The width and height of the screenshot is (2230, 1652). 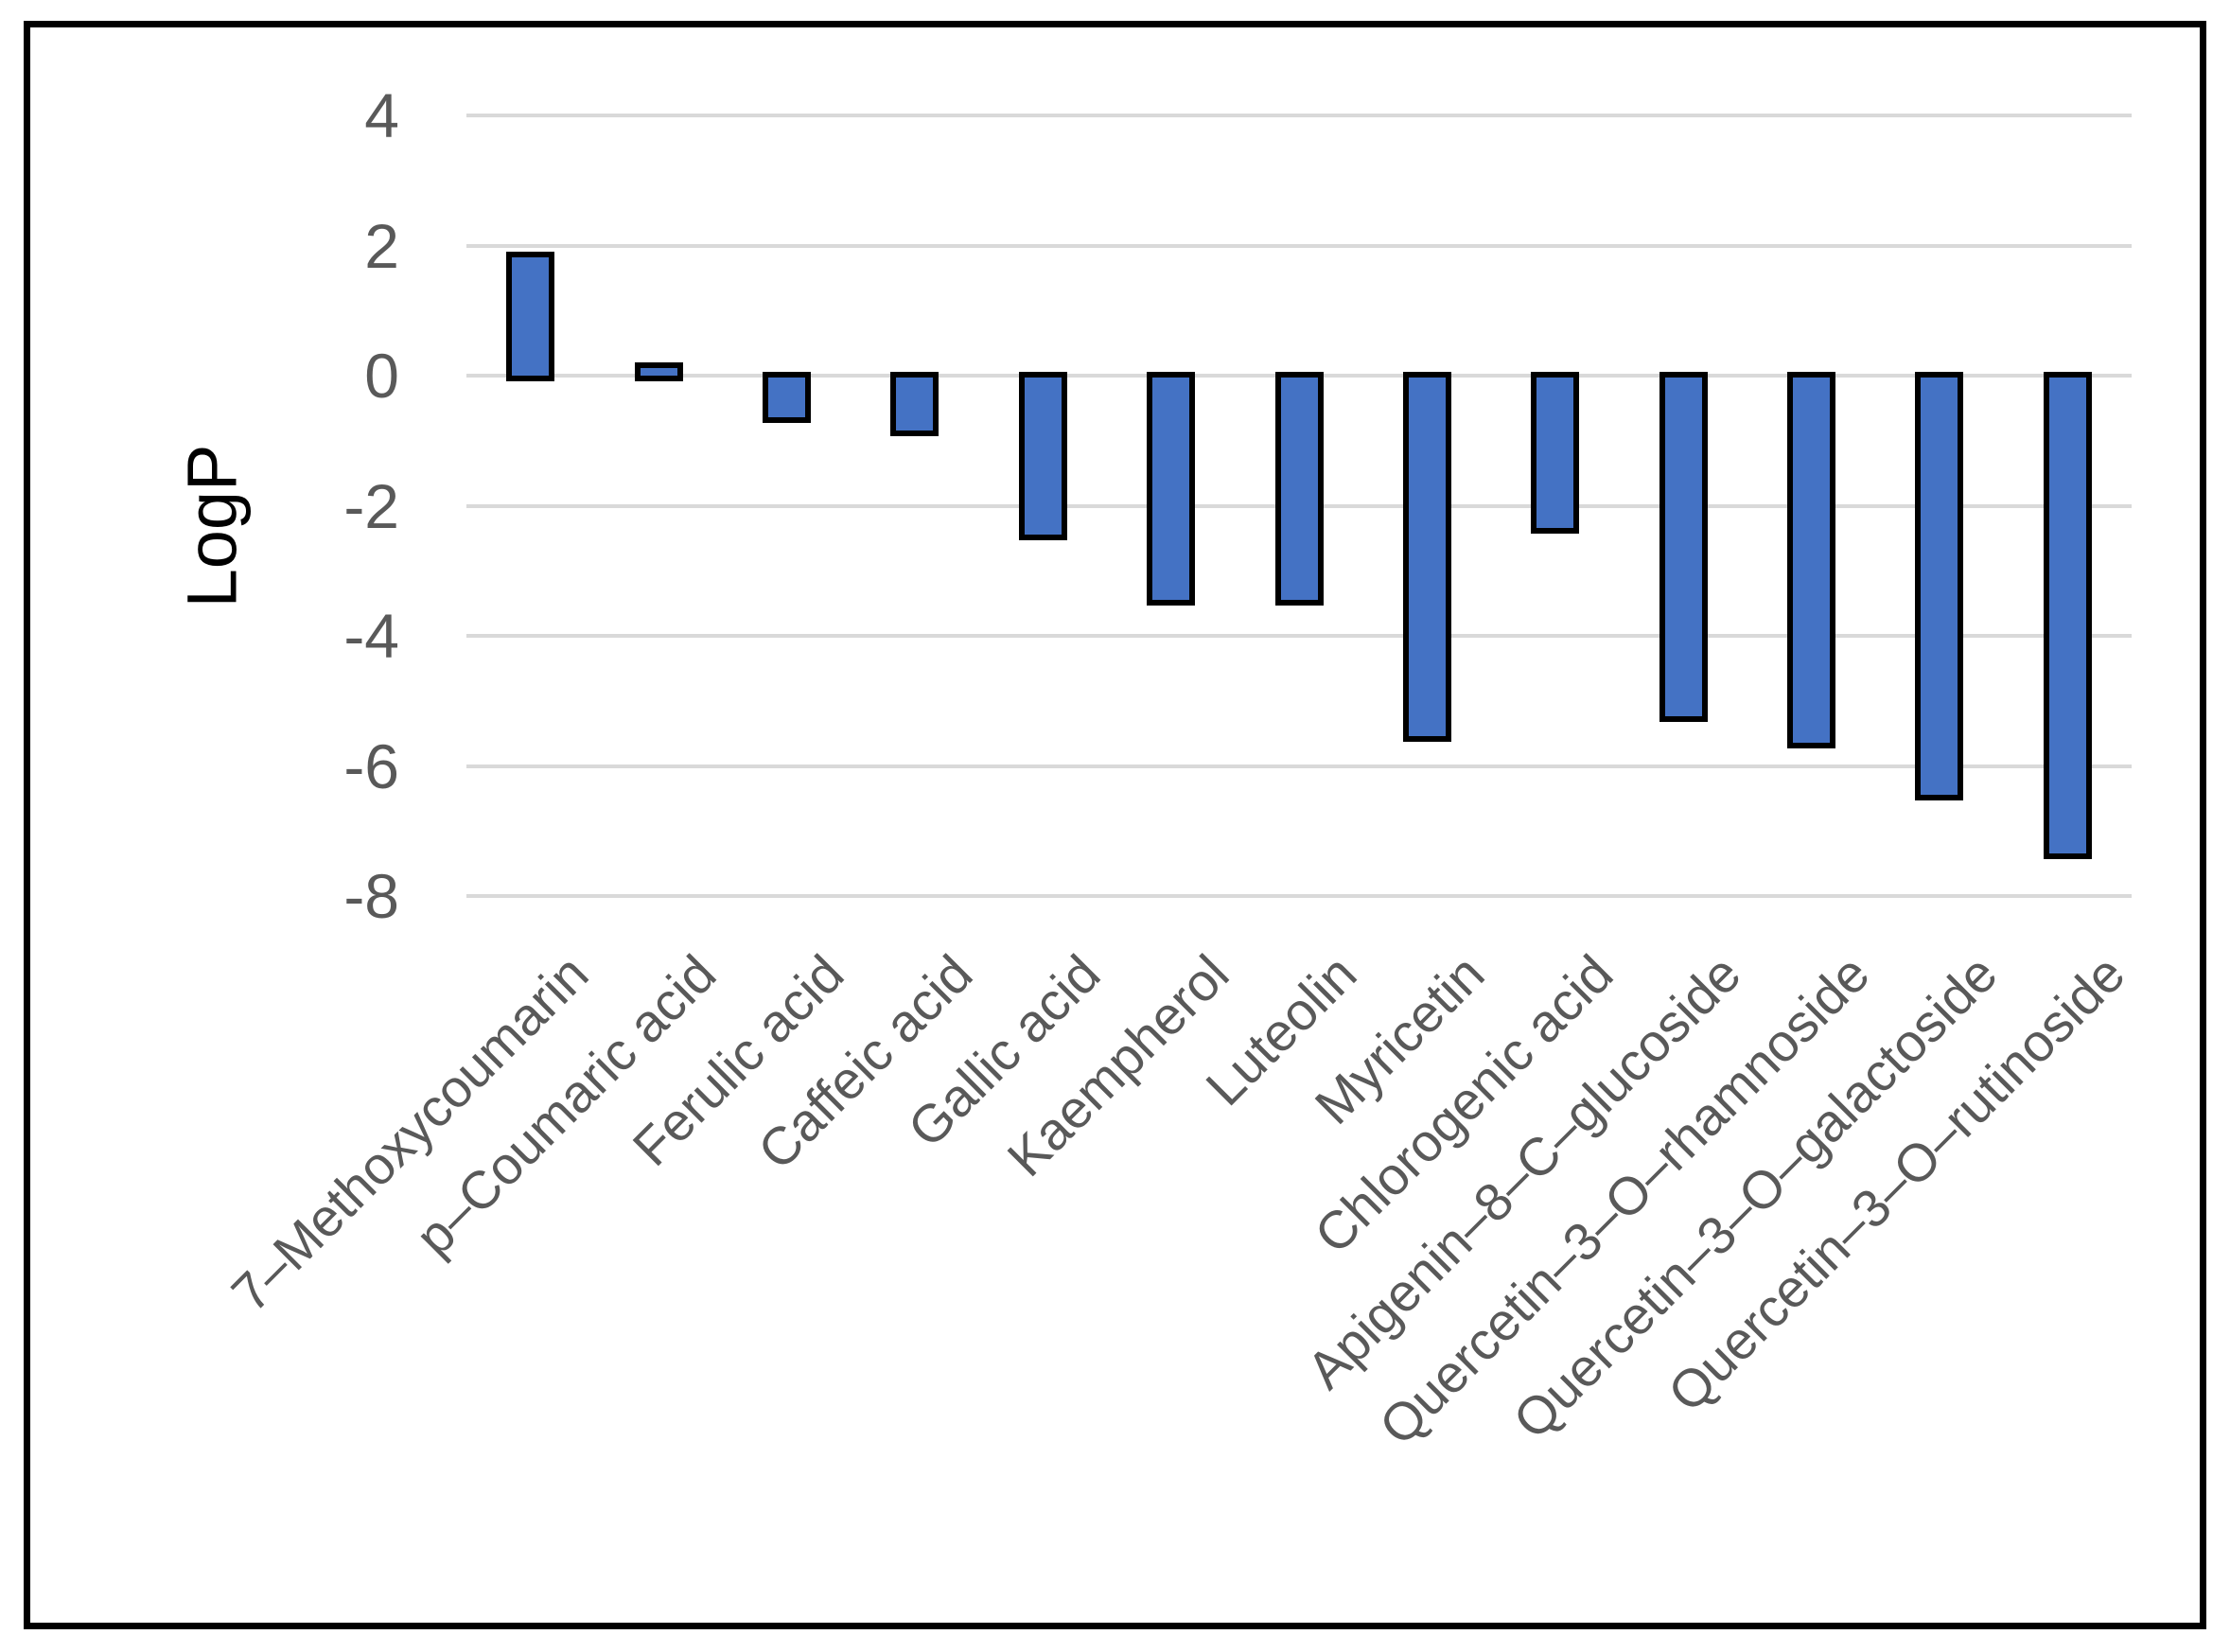 I want to click on y-tick-label: -6, so click(x=371, y=765).